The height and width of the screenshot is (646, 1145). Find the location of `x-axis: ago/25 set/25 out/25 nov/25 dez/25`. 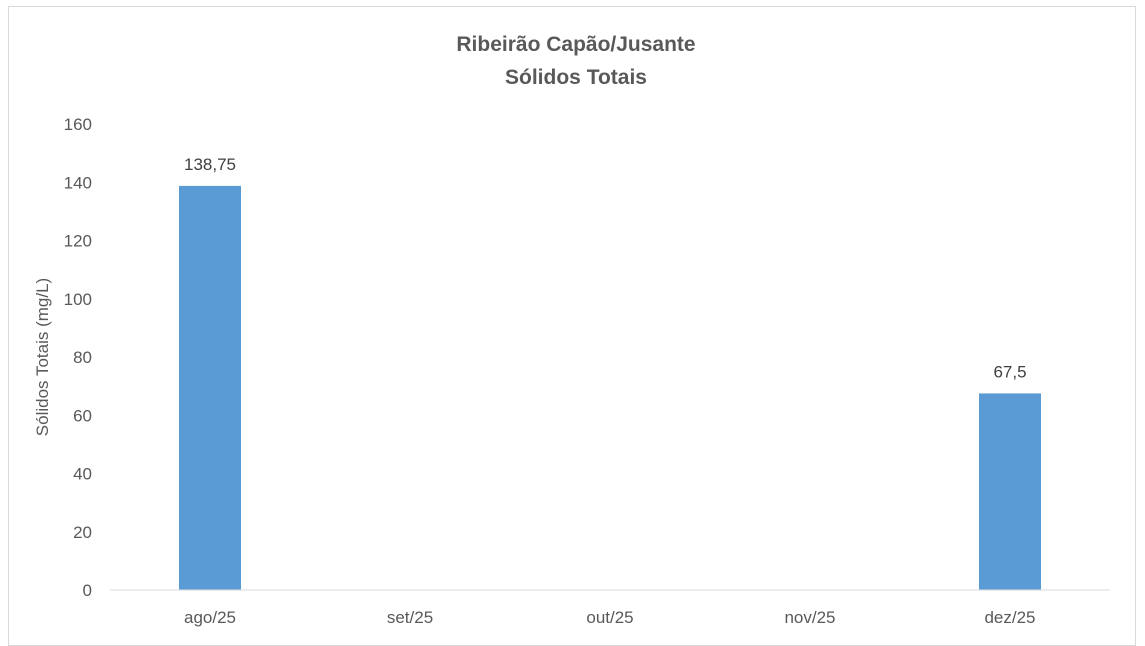

x-axis: ago/25 set/25 out/25 nov/25 dez/25 is located at coordinates (610, 617).